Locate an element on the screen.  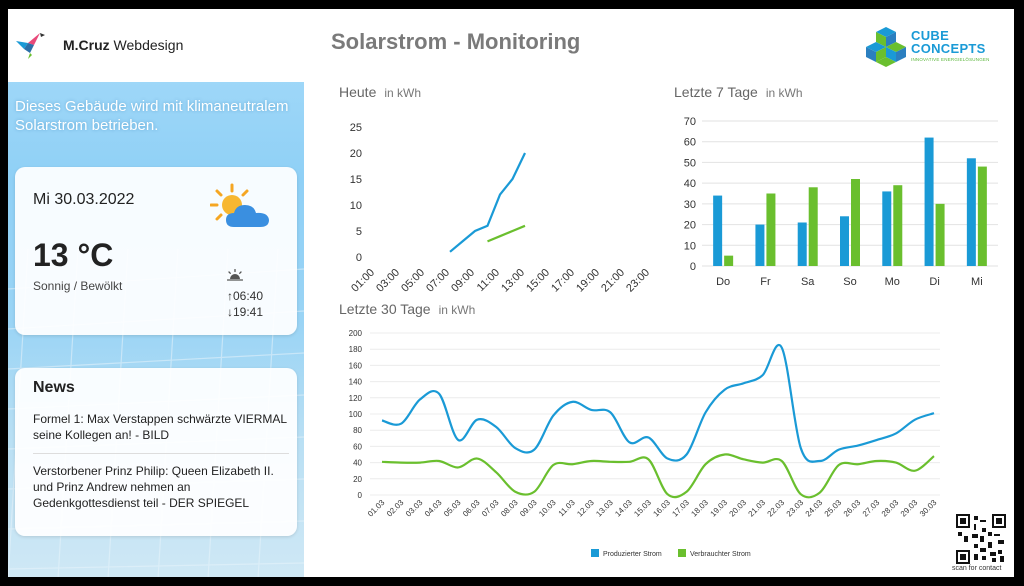
y-tick-label: 140 is located at coordinates (356, 382).